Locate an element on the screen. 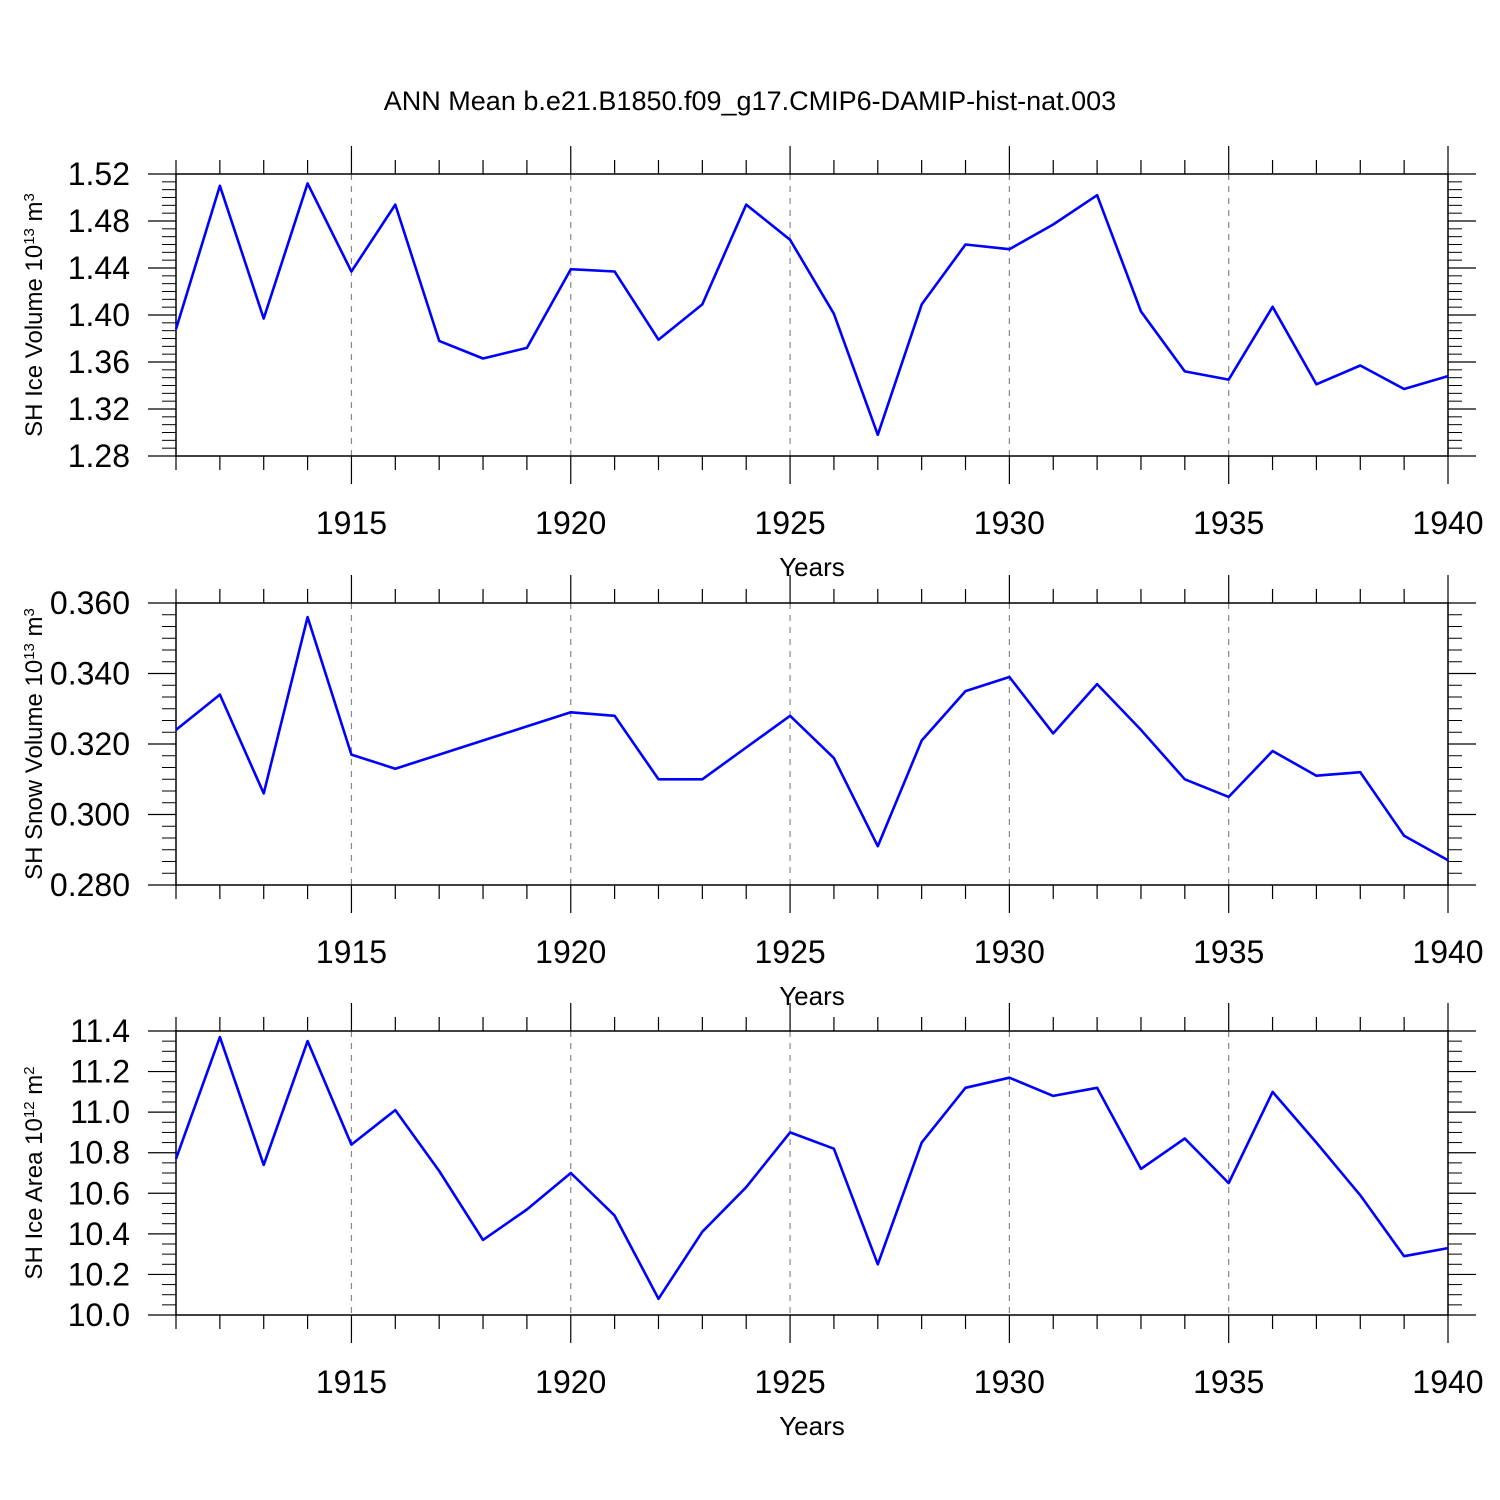 This screenshot has height=1500, width=1500. y-tick-label: 0.360 is located at coordinates (90, 603).